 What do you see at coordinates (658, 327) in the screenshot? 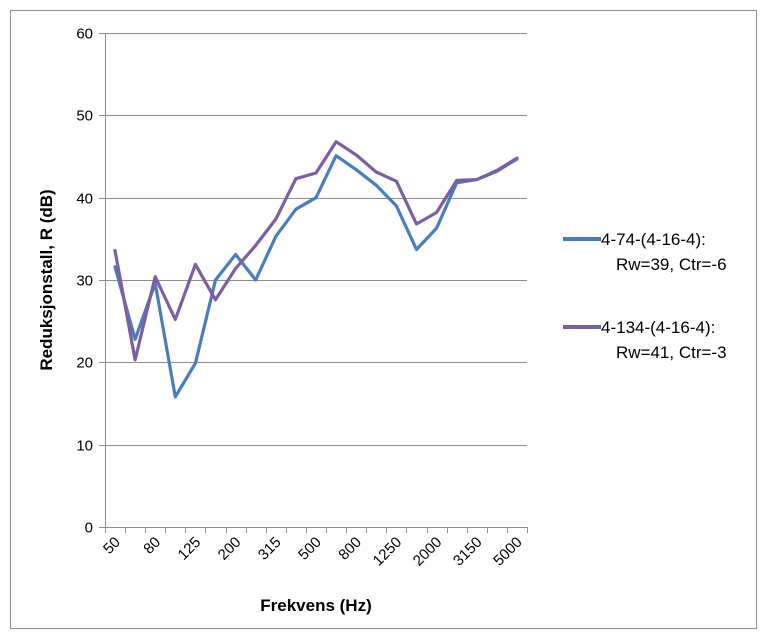
I see `legend-label-2: 4-134-(4-16-4):` at bounding box center [658, 327].